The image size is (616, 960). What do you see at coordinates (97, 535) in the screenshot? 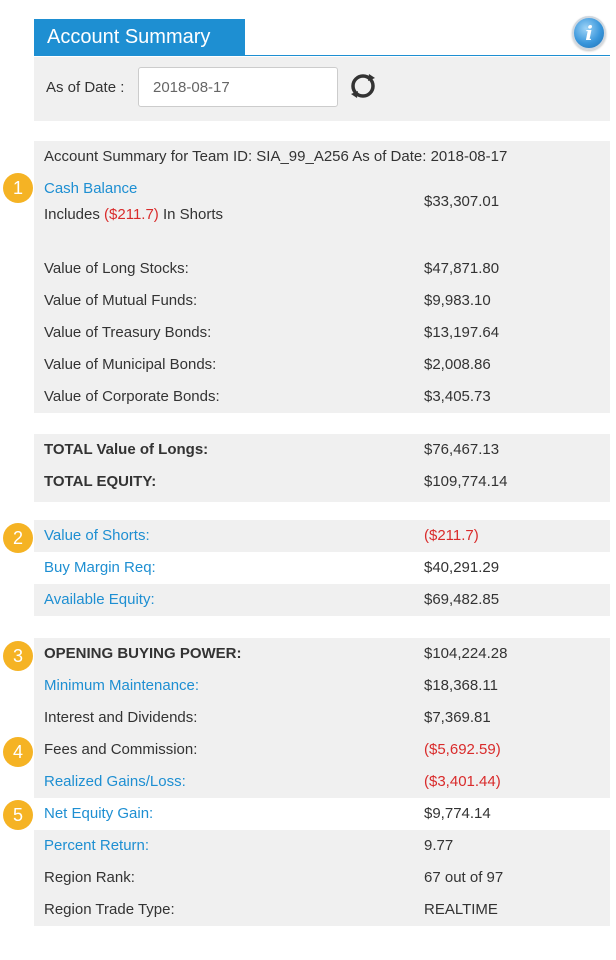
I see `value-of-shorts-link: Value of Shorts:` at bounding box center [97, 535].